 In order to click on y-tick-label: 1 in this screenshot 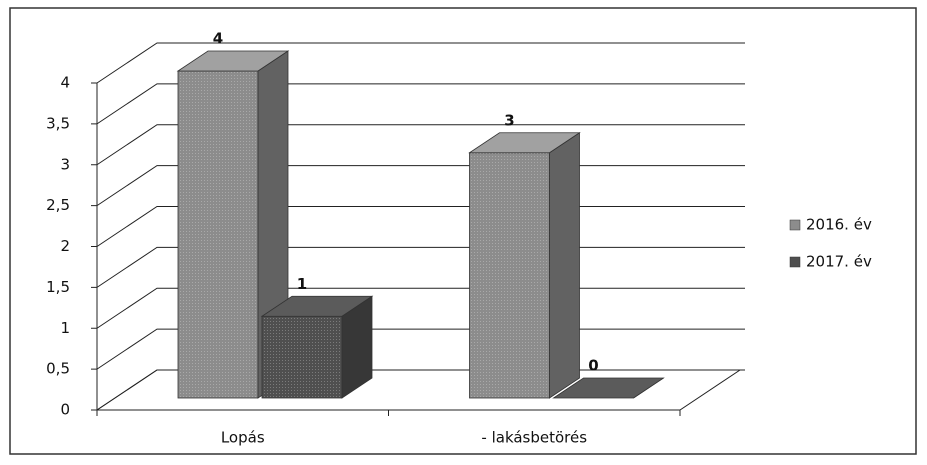, I will do `click(65, 328)`.